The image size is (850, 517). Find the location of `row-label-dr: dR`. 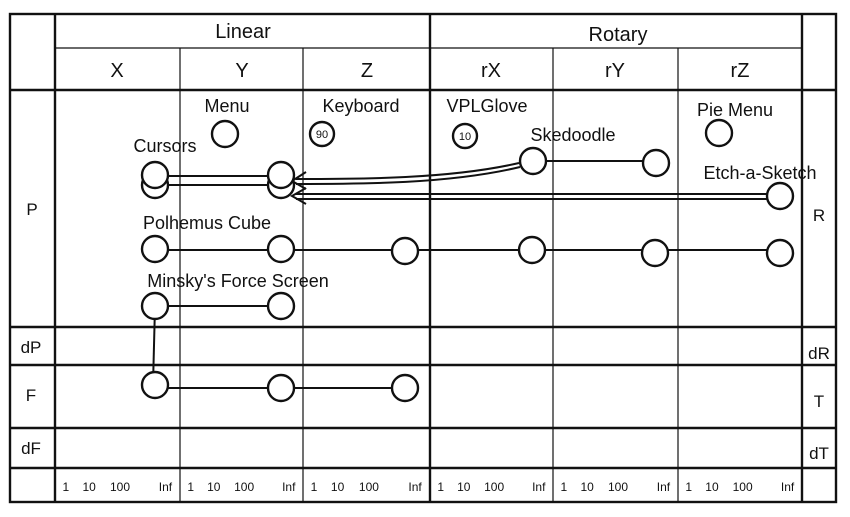

row-label-dr: dR is located at coordinates (819, 353).